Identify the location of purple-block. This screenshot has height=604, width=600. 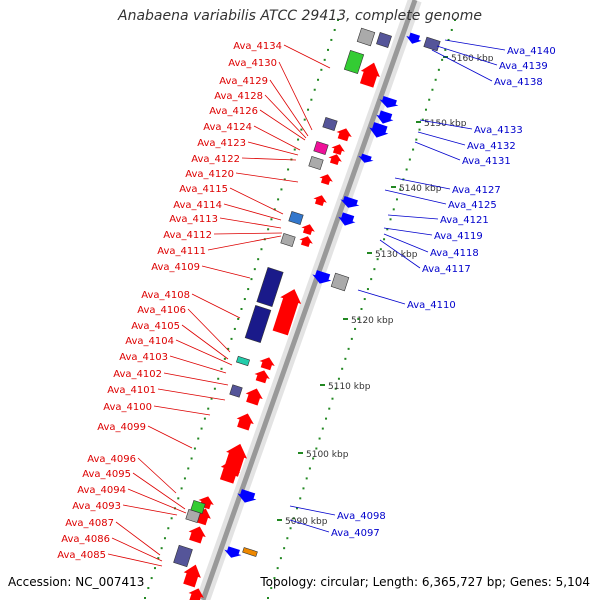
(330, 124).